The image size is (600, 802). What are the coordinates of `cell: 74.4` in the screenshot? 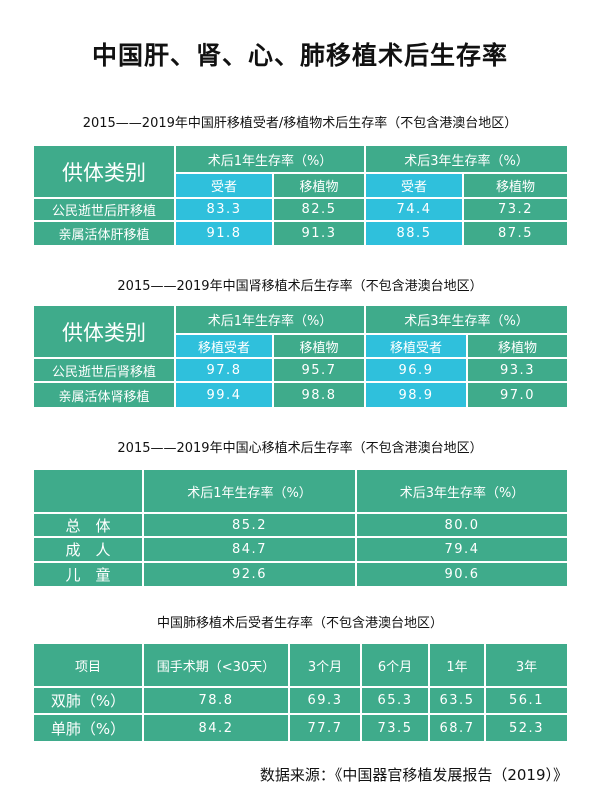 It's located at (414, 209).